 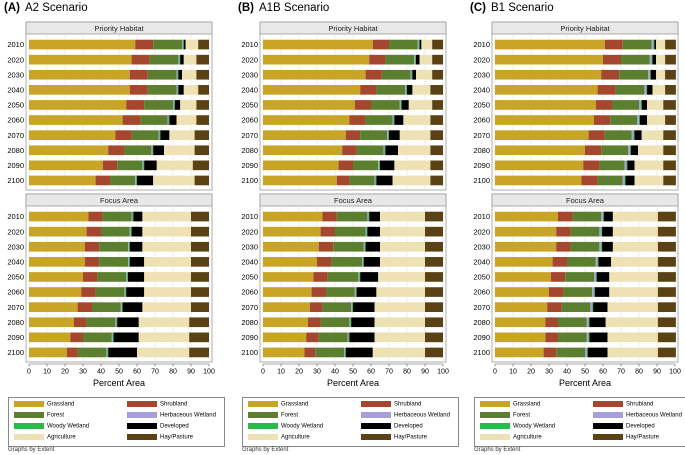 What do you see at coordinates (626, 437) in the screenshot?
I see `legend-item-hay-pasture: Hay/Pasture` at bounding box center [626, 437].